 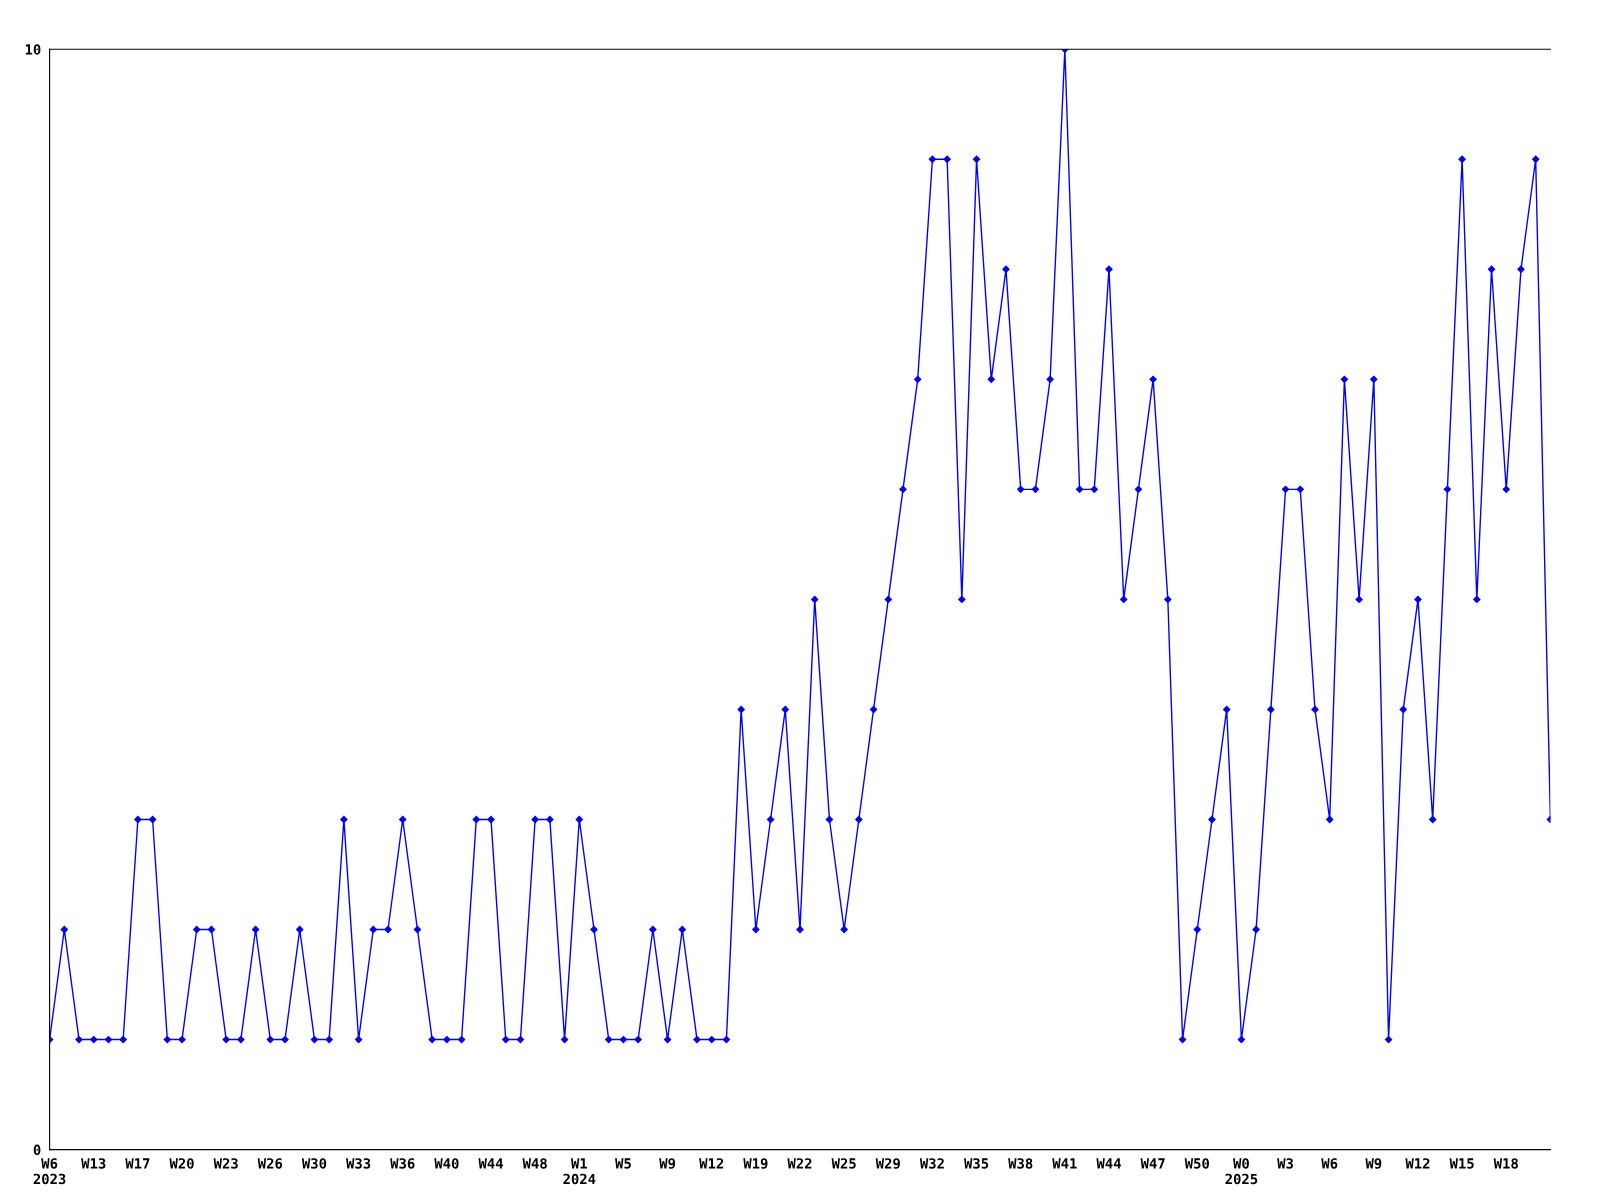 I want to click on x-tick-label: W41, so click(x=1064, y=1163).